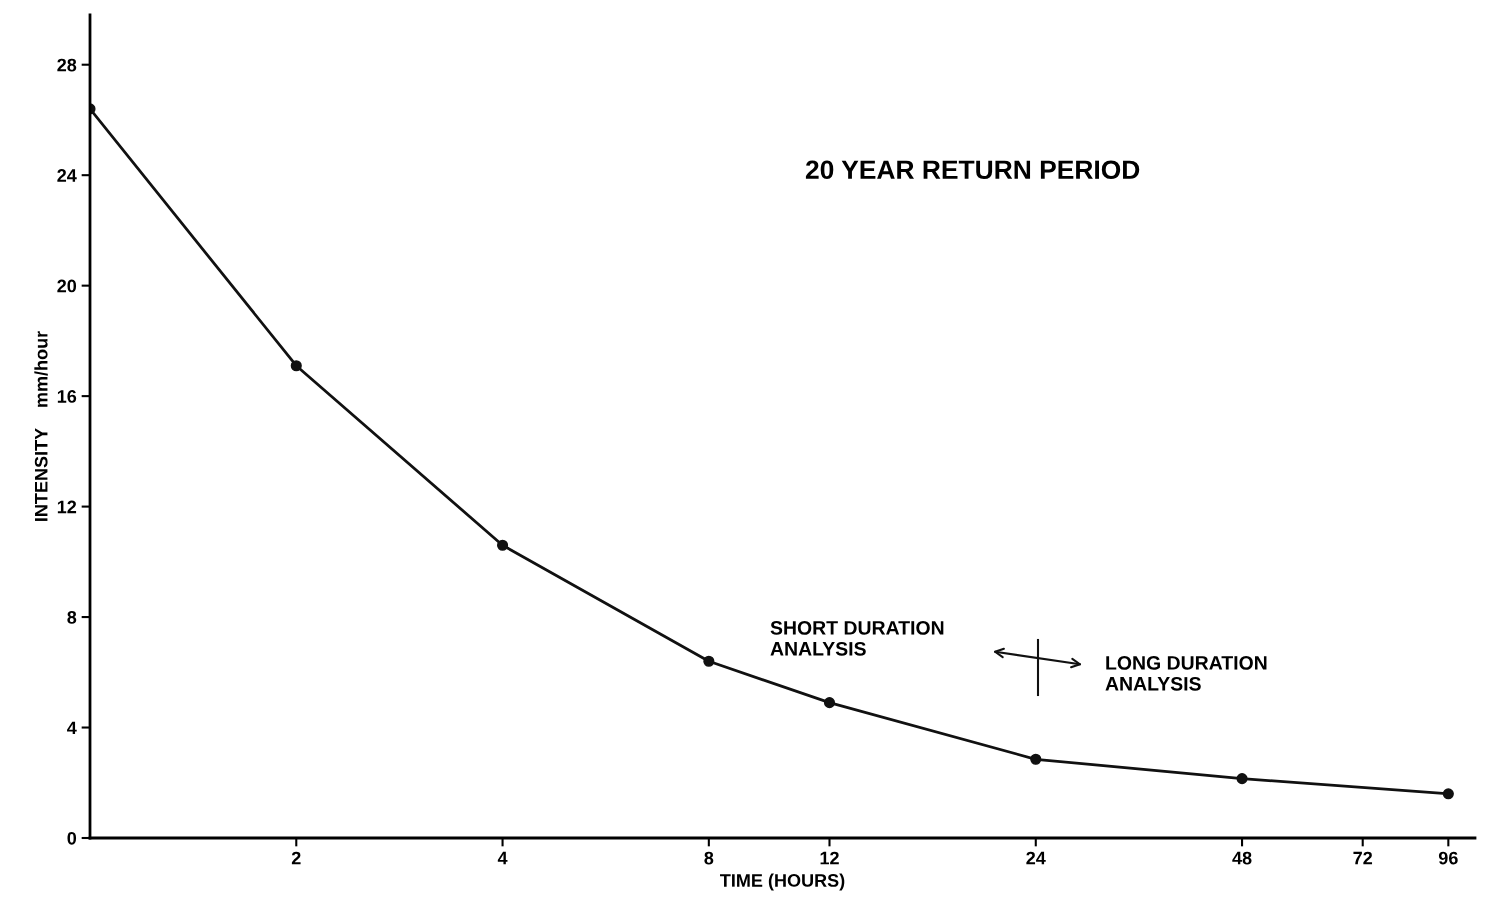  I want to click on y-tick-label: 0, so click(72, 838).